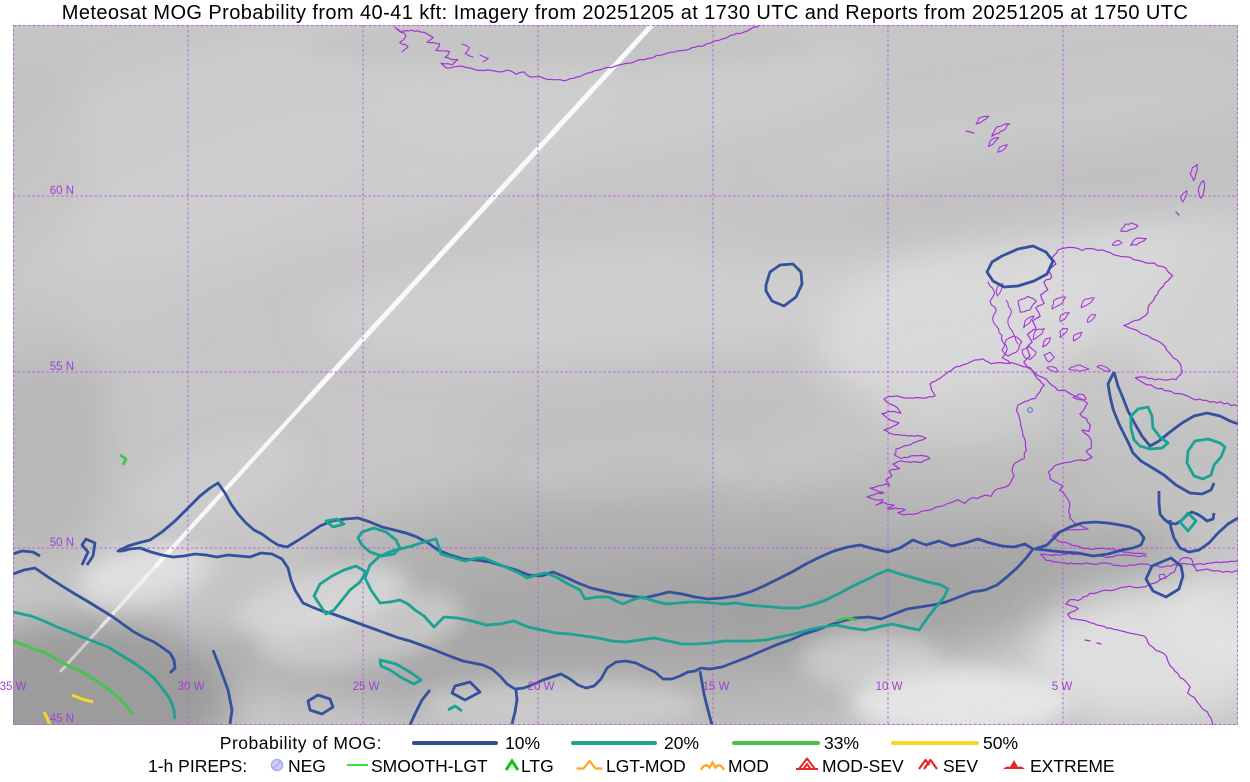  What do you see at coordinates (889, 687) in the screenshot?
I see `svg-text: 10 W` at bounding box center [889, 687].